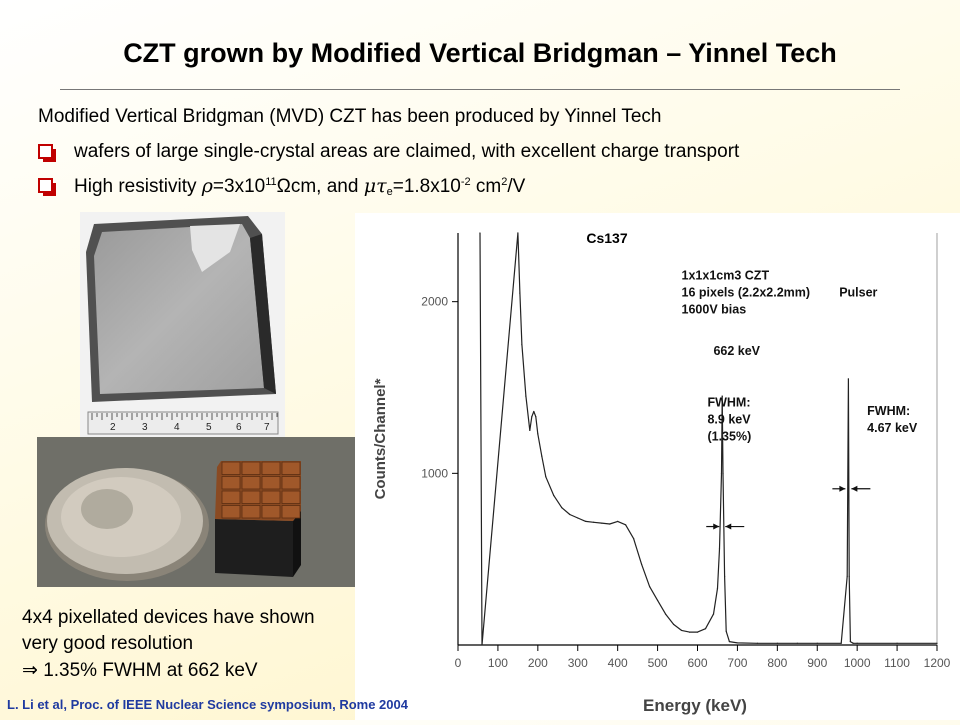 This screenshot has width=960, height=725. I want to click on ruler, so click(184, 416).